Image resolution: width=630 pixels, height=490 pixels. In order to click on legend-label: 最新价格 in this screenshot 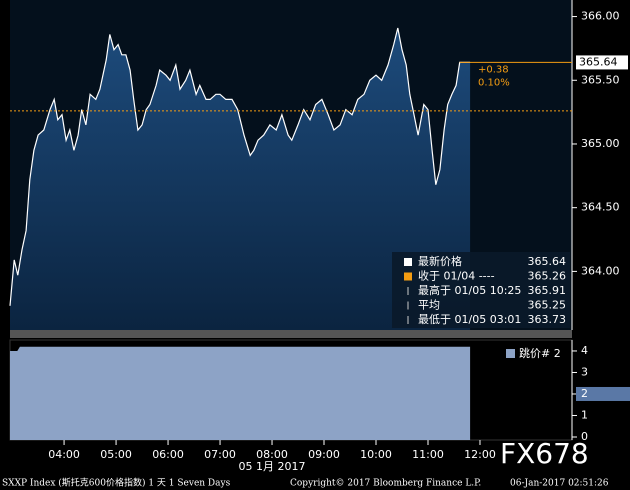, I will do `click(440, 261)`.